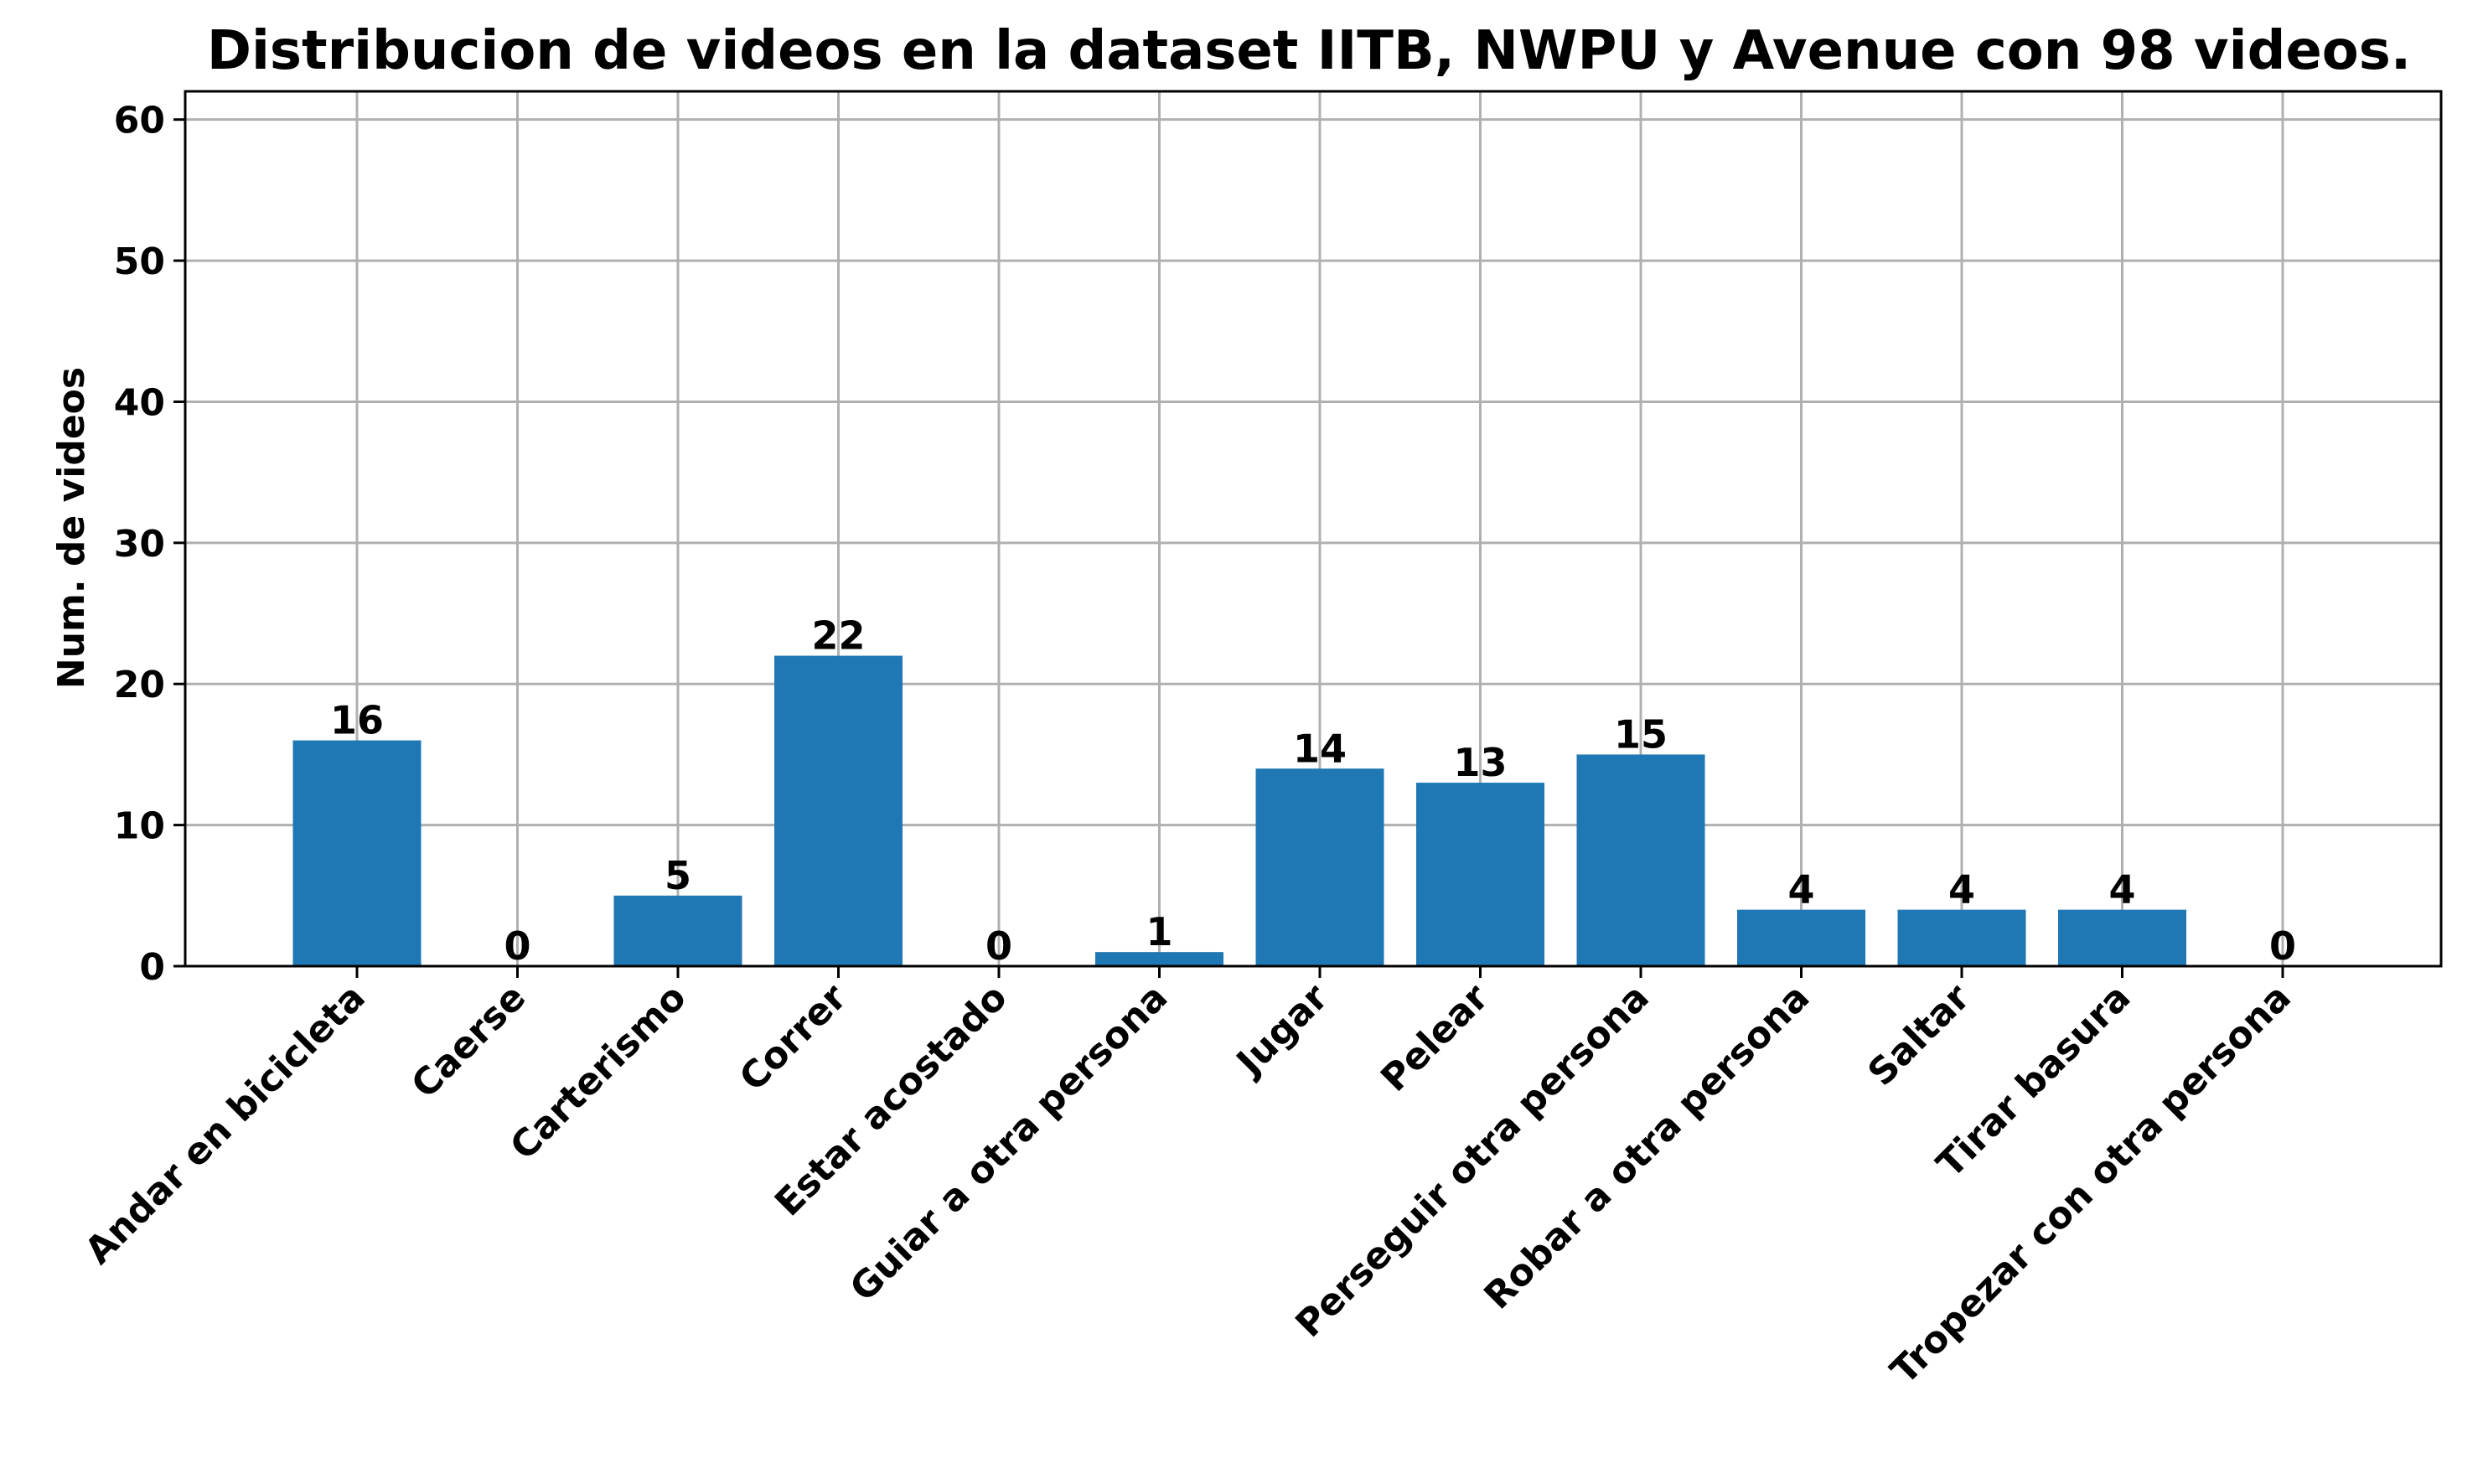 The height and width of the screenshot is (1484, 2488). I want to click on x-tick-label: Andar en bicicleta, so click(225, 1124).